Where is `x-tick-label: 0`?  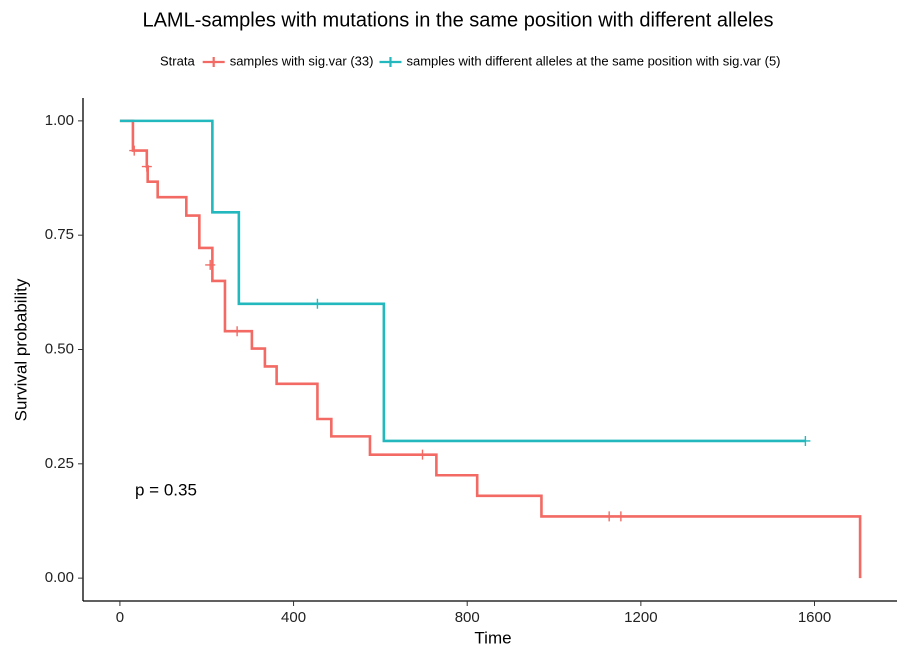 x-tick-label: 0 is located at coordinates (120, 617).